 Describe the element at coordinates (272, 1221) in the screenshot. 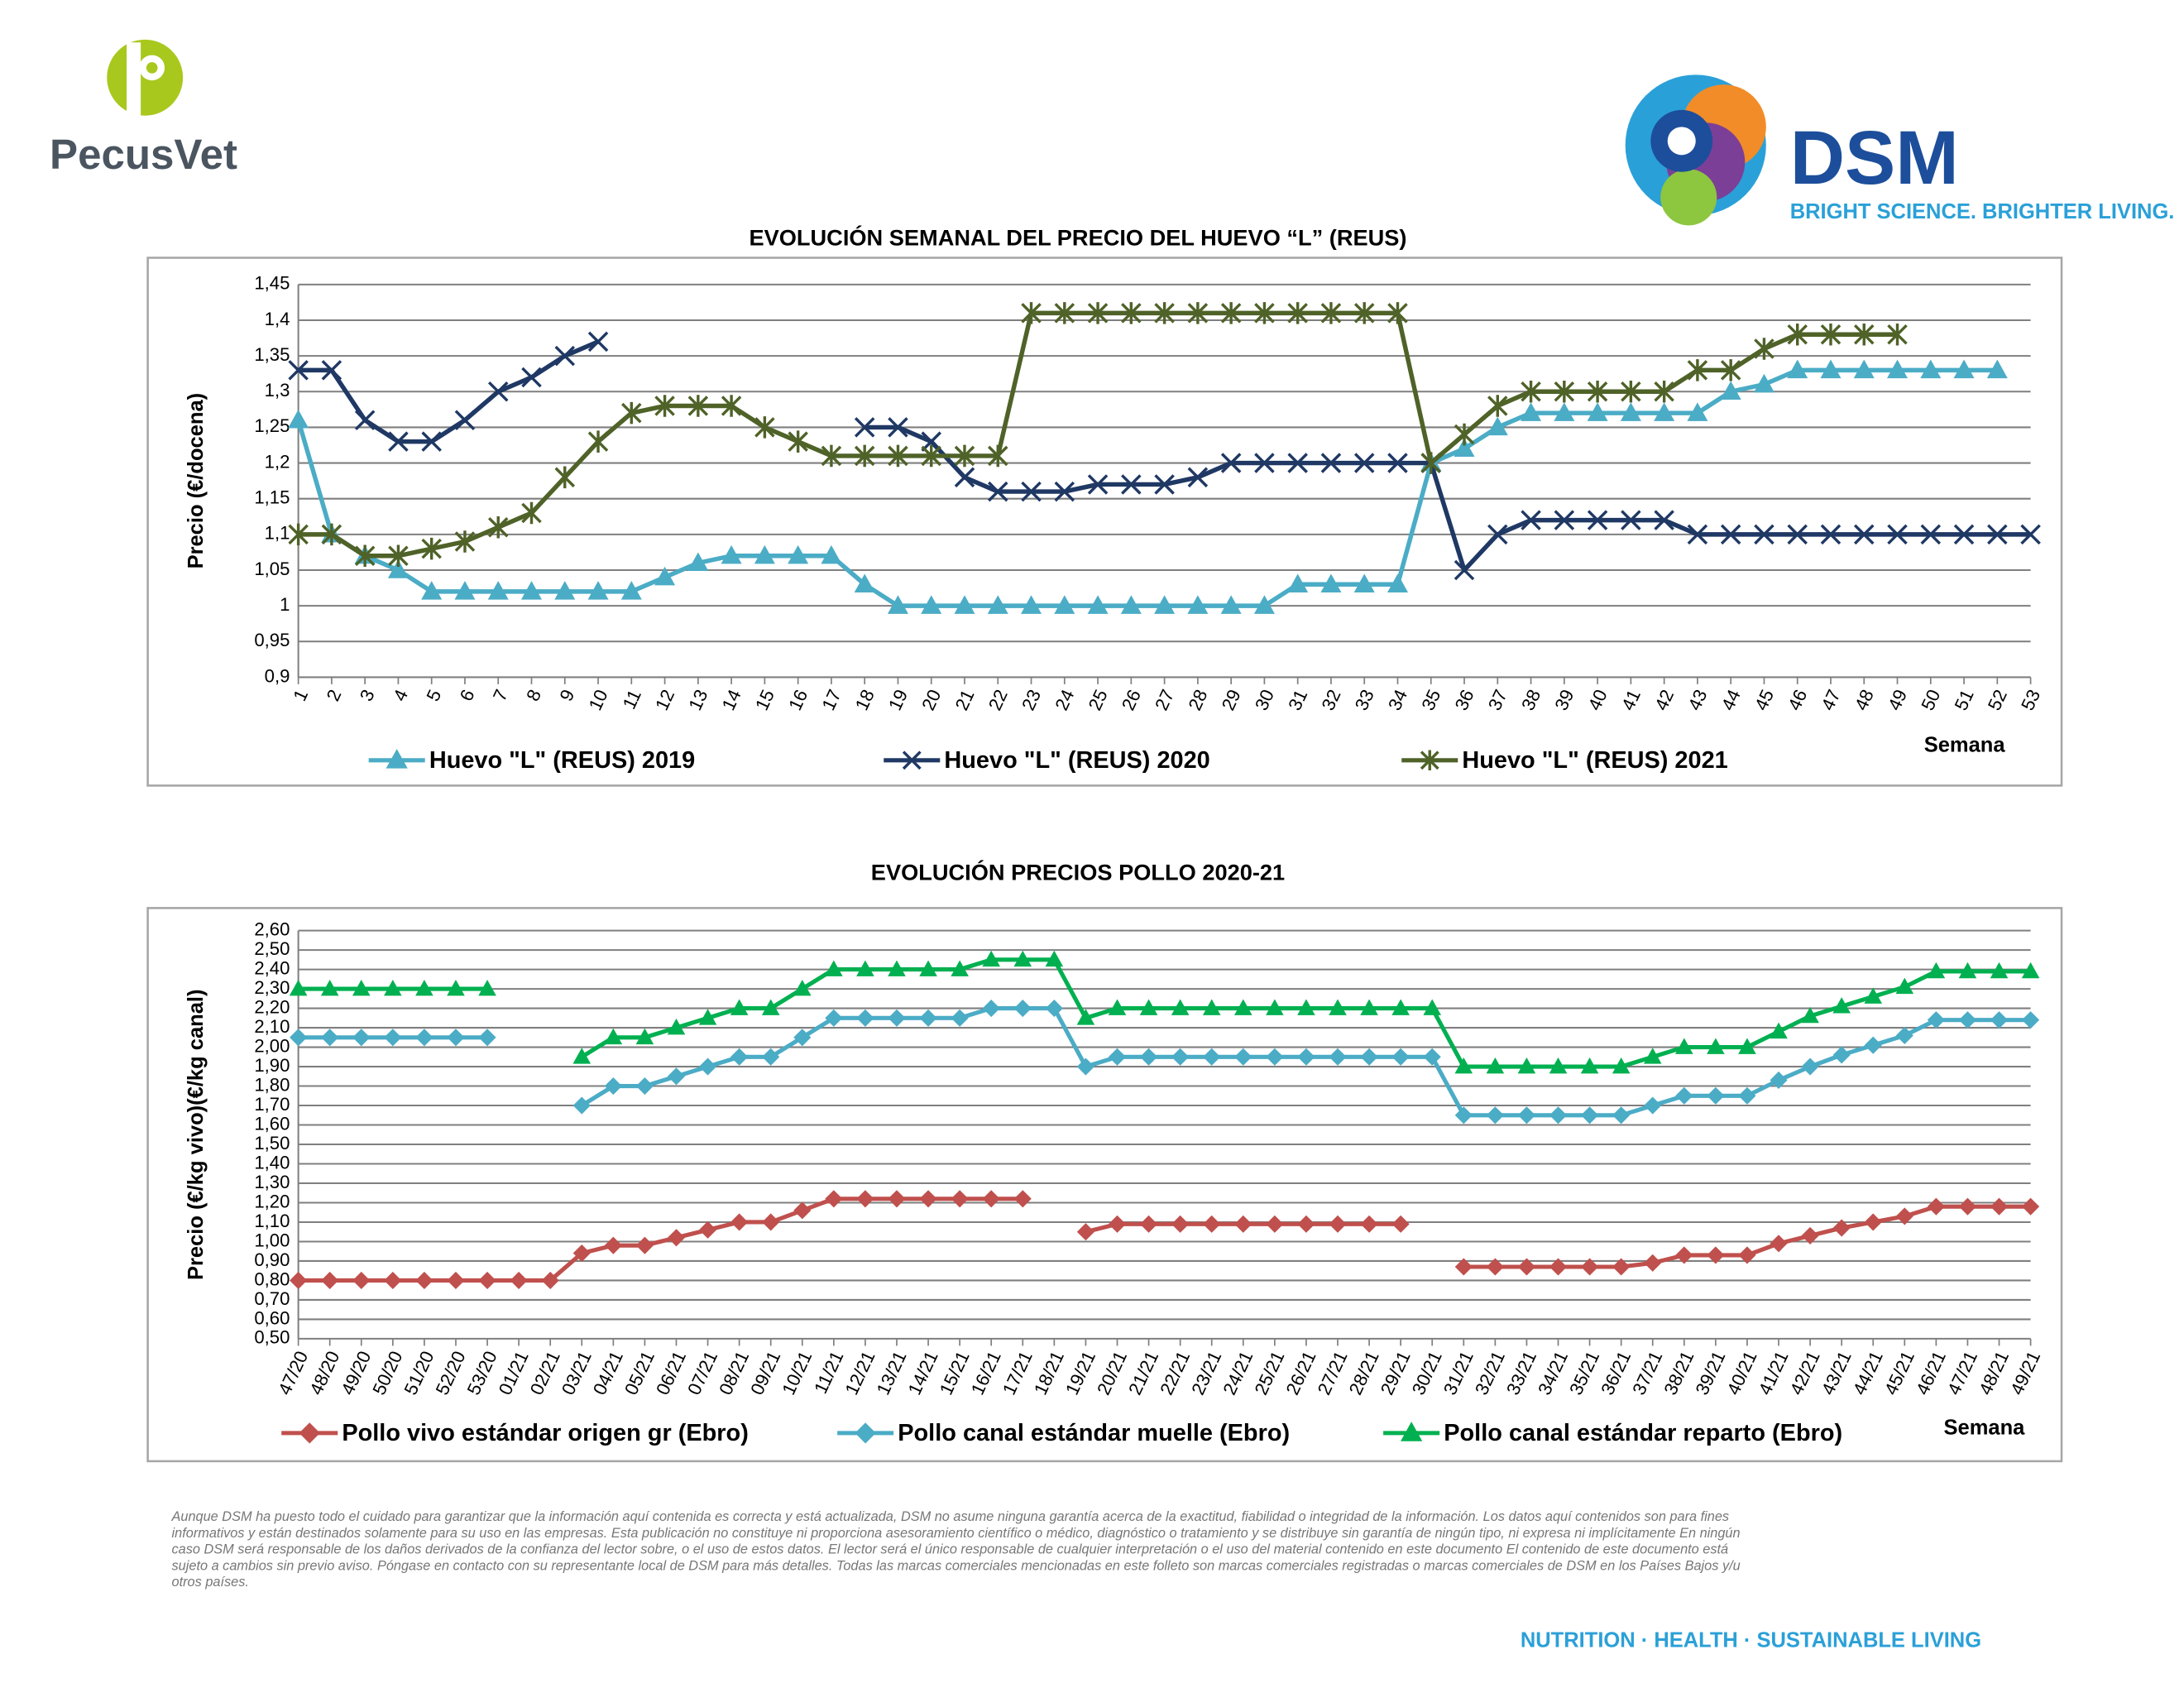

I see `y-tick-label: 1,10` at that location.